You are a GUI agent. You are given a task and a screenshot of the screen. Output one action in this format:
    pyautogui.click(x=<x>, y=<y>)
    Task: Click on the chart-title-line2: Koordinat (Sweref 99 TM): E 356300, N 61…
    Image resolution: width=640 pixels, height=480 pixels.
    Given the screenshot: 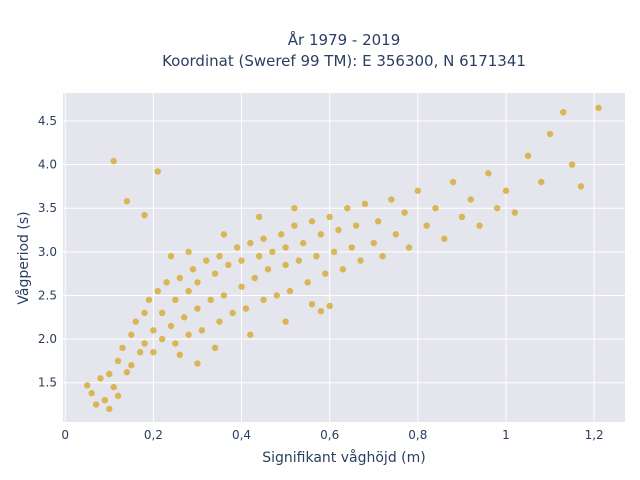 What is the action you would take?
    pyautogui.click(x=344, y=61)
    